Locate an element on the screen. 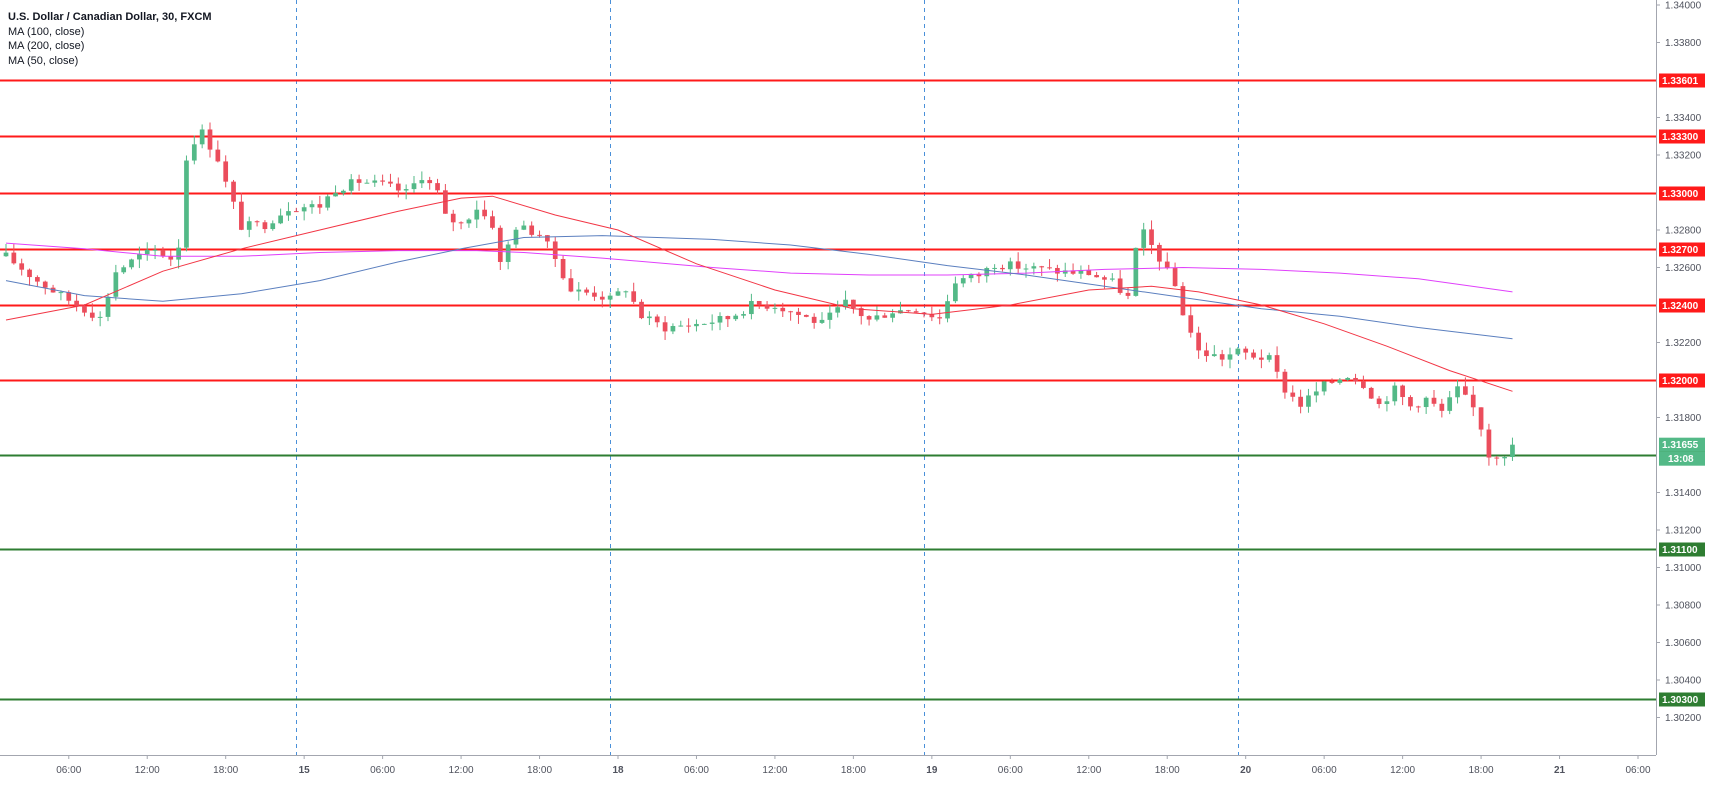 The width and height of the screenshot is (1713, 790). x-tick-label-13: 12:00 is located at coordinates (1088, 770).